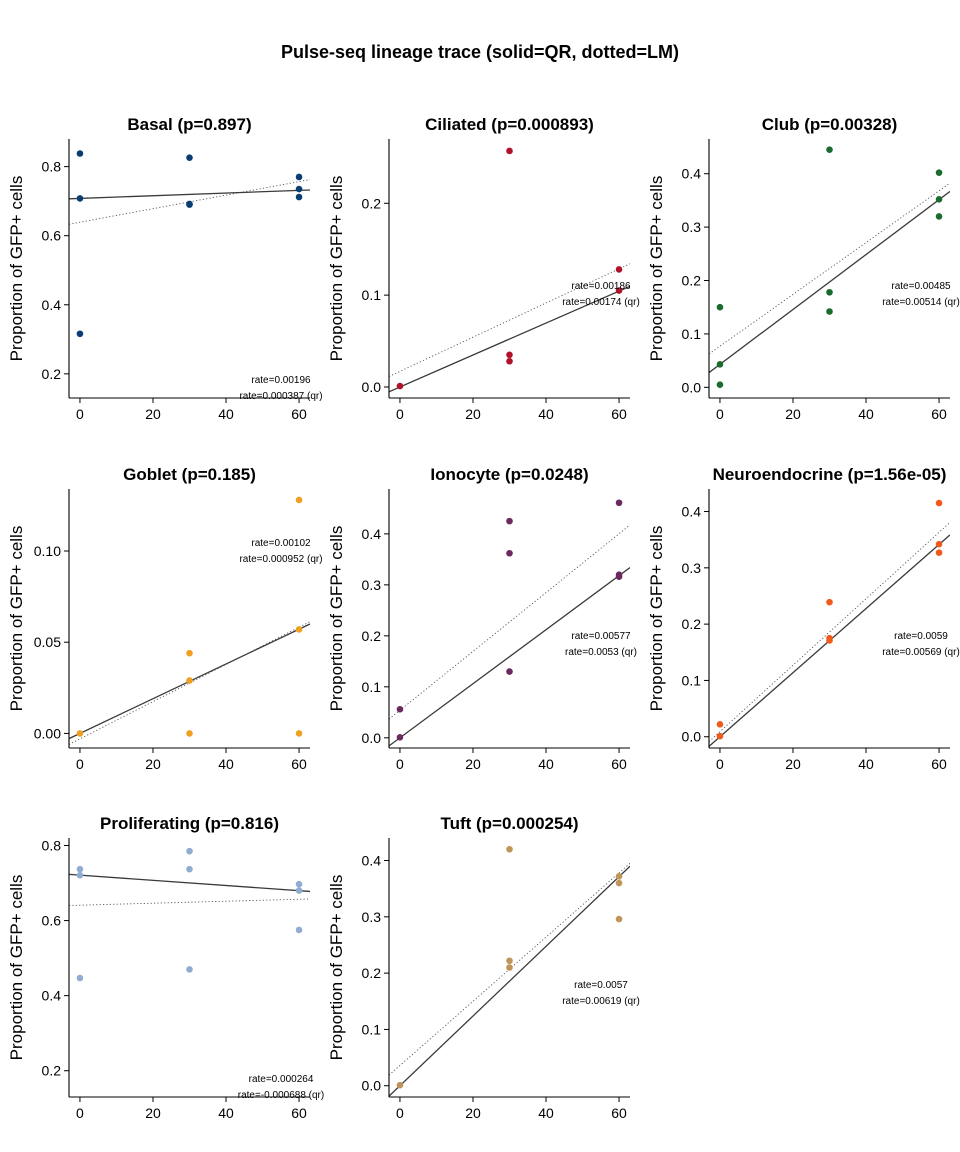  What do you see at coordinates (921, 652) in the screenshot?
I see `qr-rate-annotation: rate=0.00569 (qr)` at bounding box center [921, 652].